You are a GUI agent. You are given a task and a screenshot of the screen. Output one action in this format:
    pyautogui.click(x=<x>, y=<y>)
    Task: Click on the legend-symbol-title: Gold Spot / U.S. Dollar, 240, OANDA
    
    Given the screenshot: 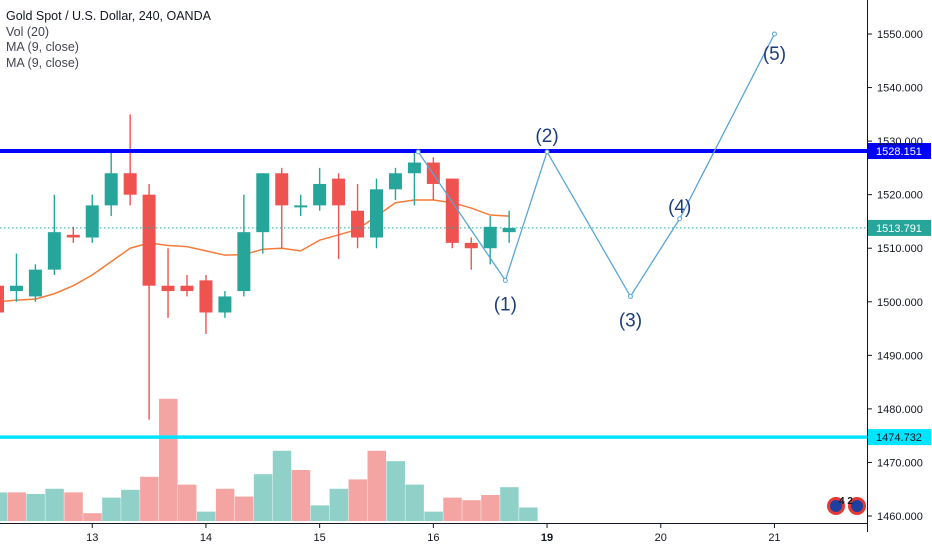 What is the action you would take?
    pyautogui.click(x=108, y=16)
    